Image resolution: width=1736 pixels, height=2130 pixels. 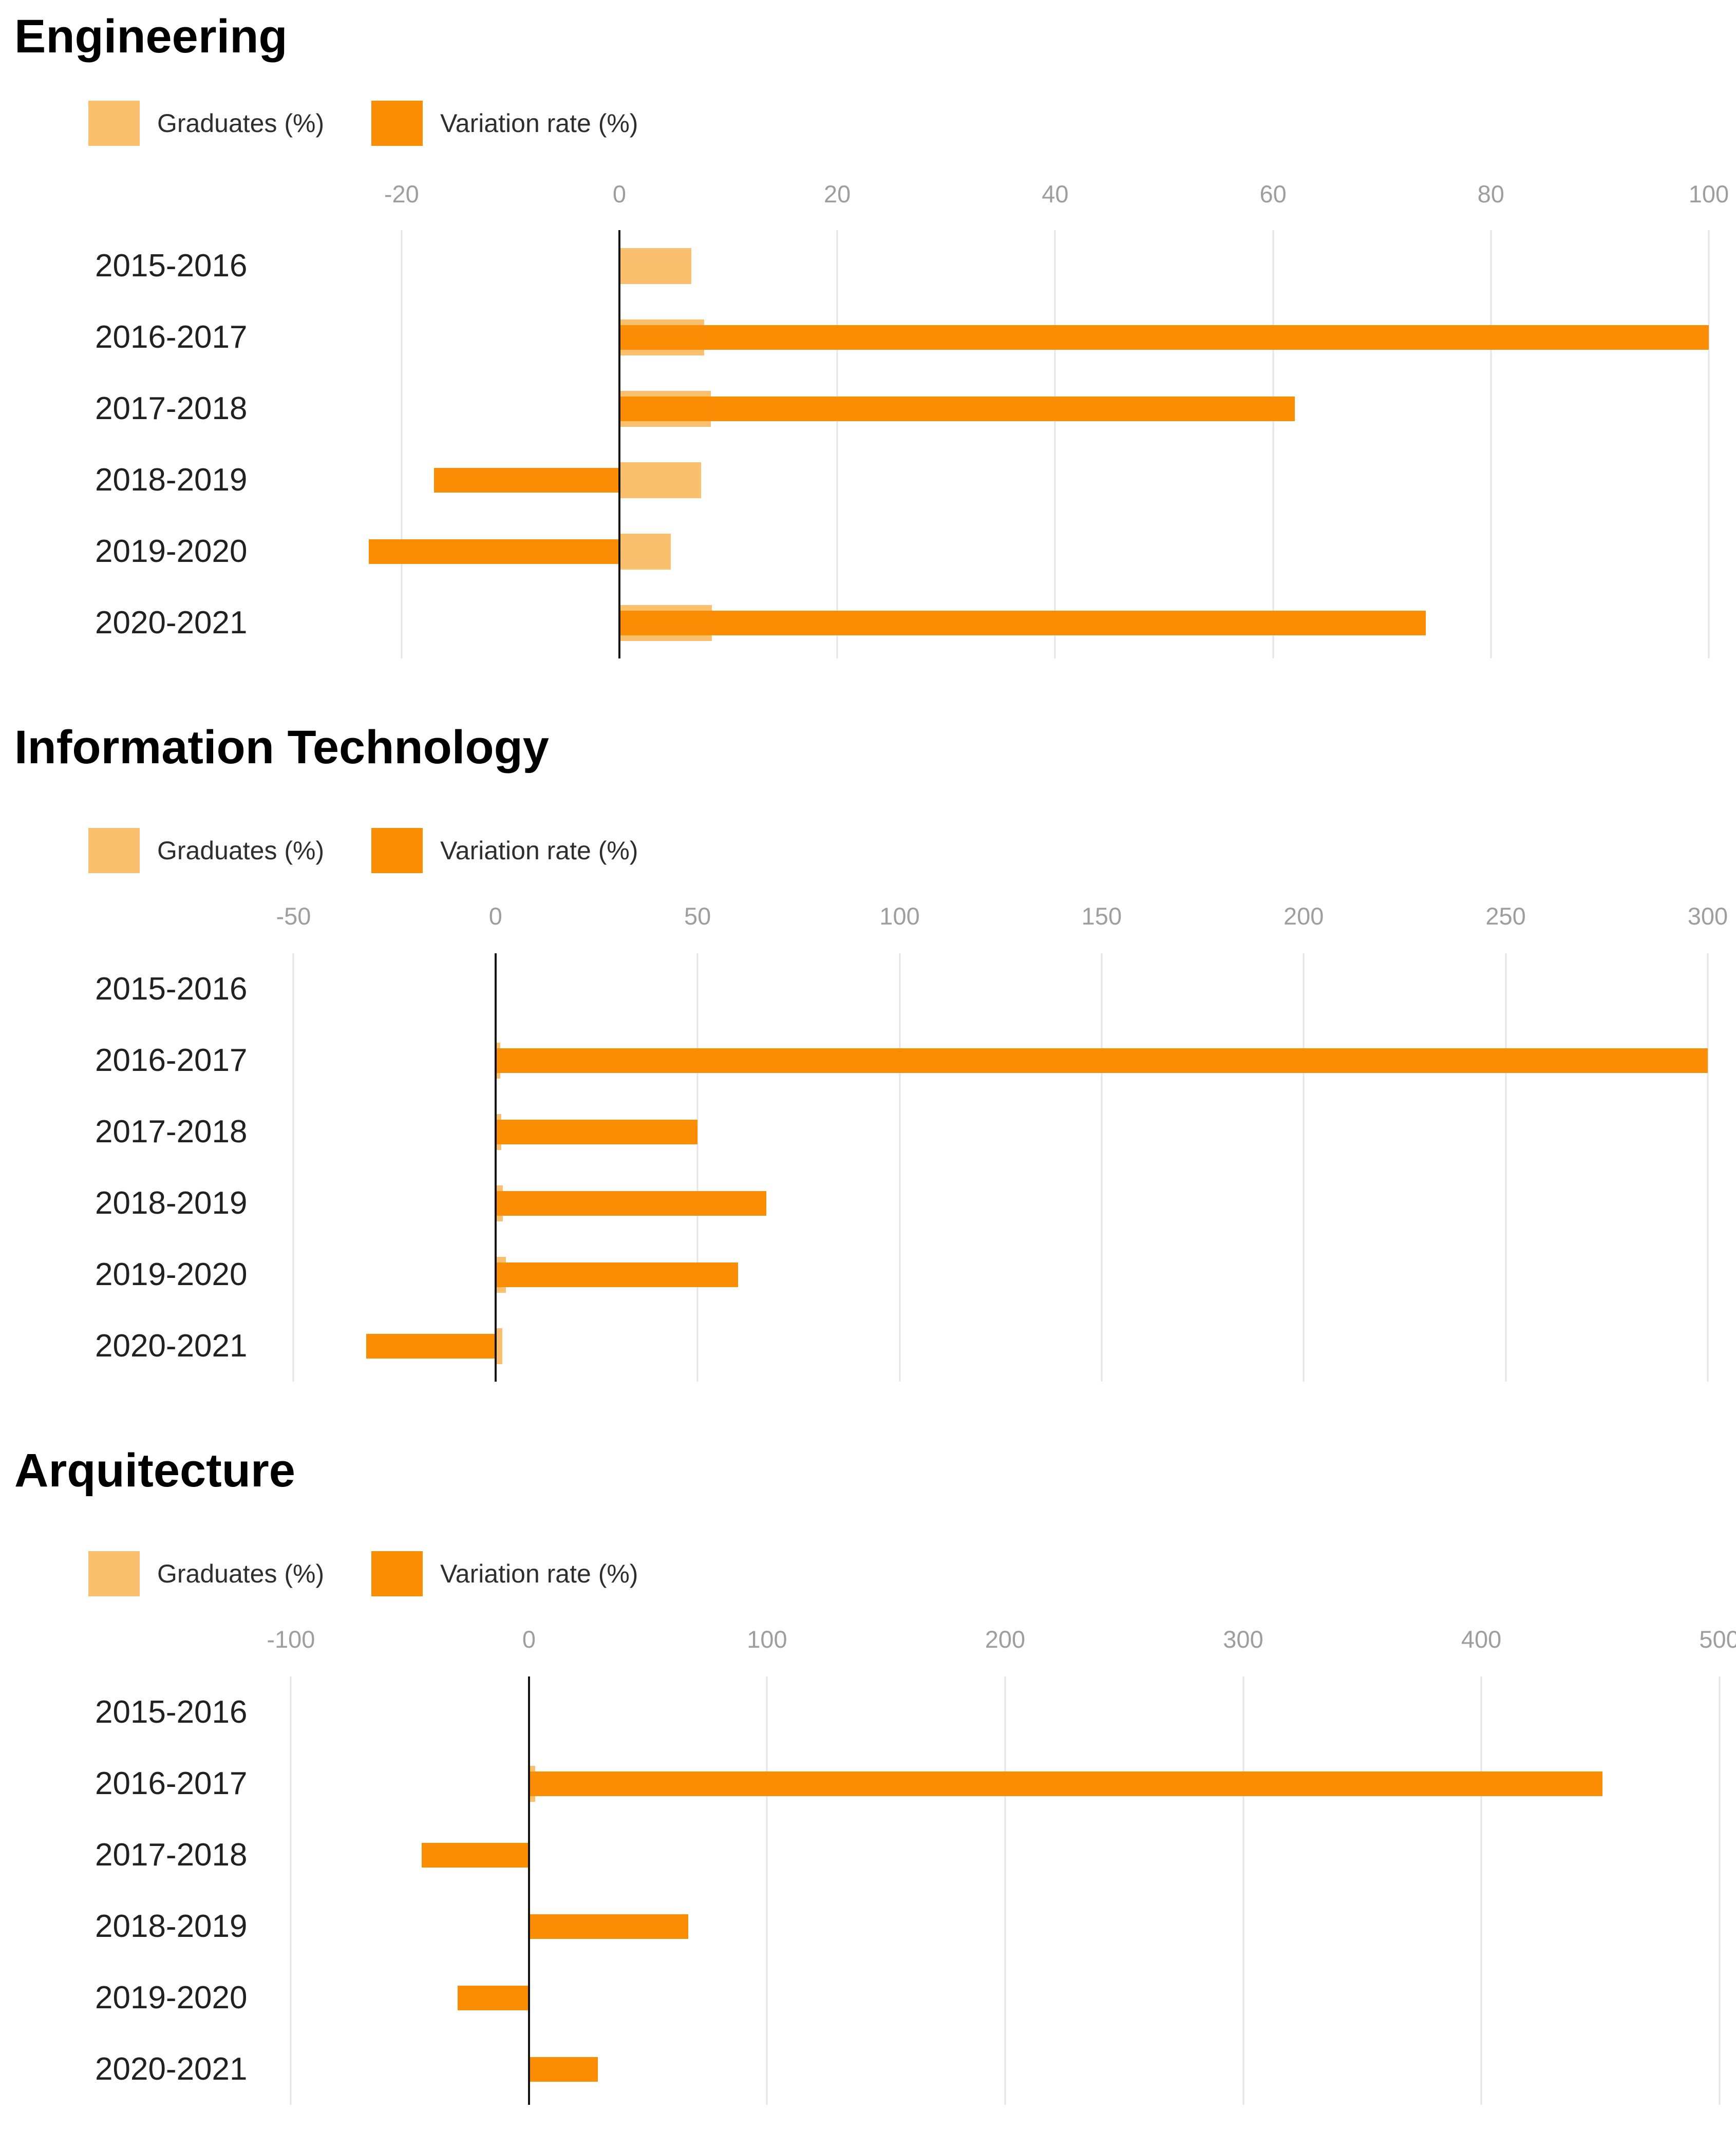 I want to click on x-tick-label: -100, so click(x=291, y=1640).